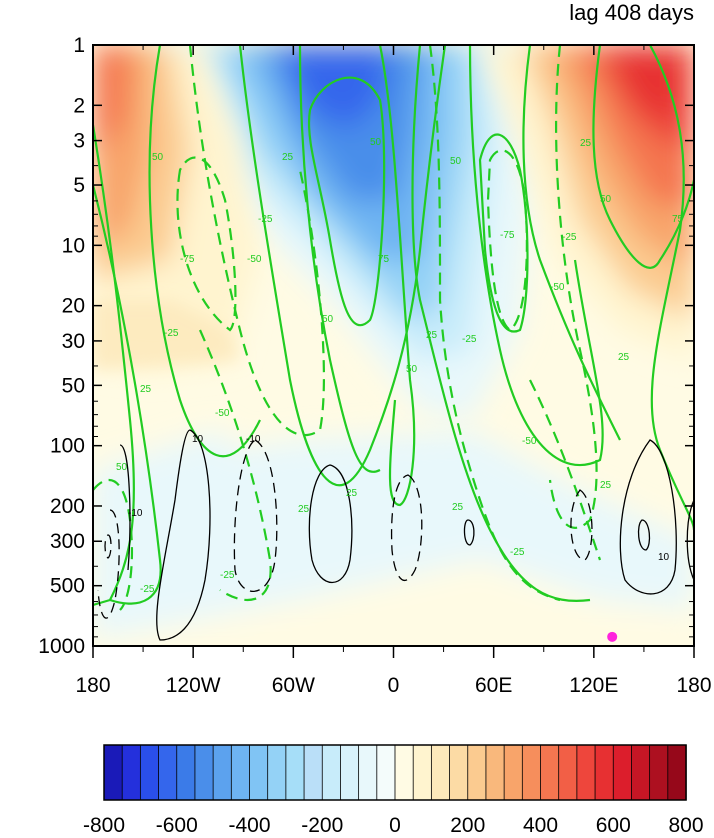  I want to click on y-tick-label: 20, so click(73, 306).